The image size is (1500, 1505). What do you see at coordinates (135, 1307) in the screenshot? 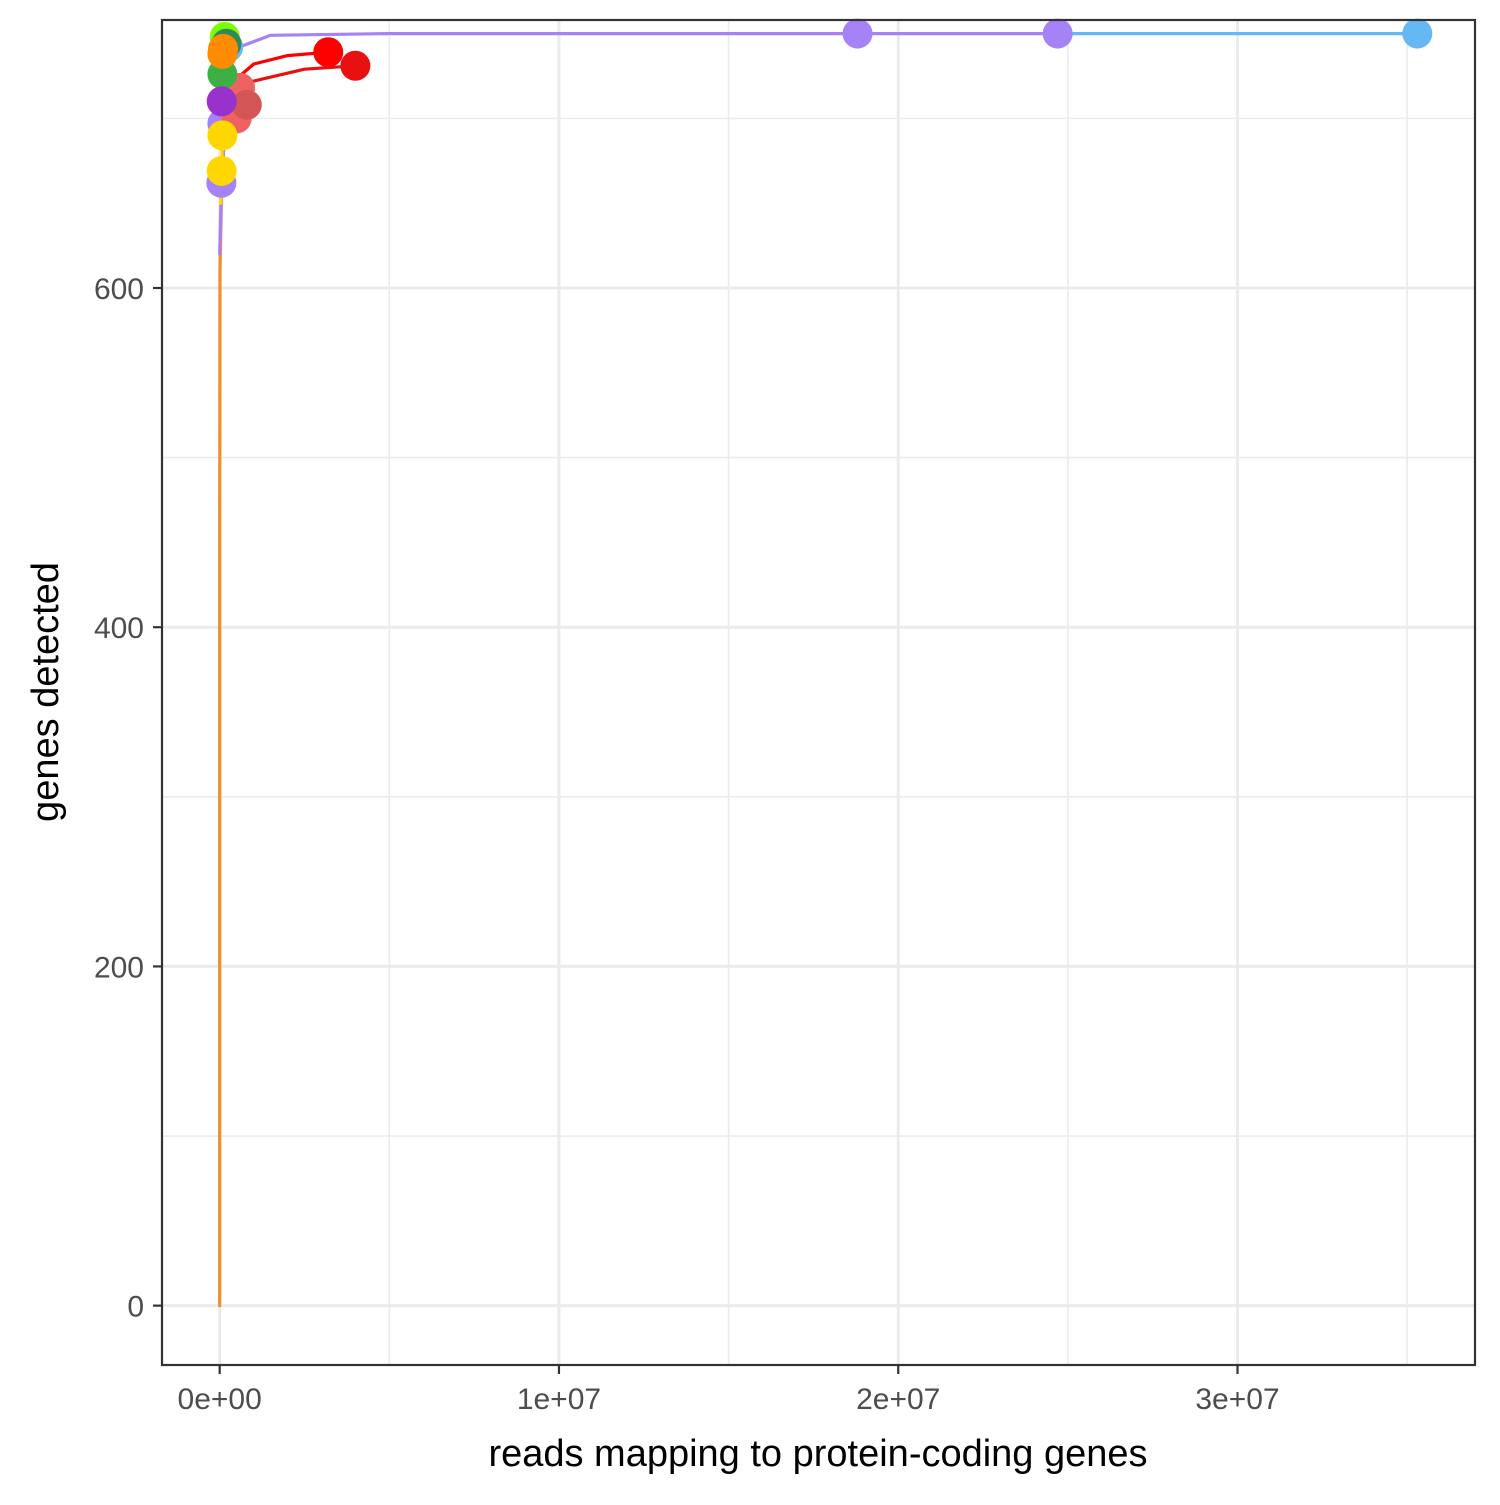
I see `y-tick-label: 0` at bounding box center [135, 1307].